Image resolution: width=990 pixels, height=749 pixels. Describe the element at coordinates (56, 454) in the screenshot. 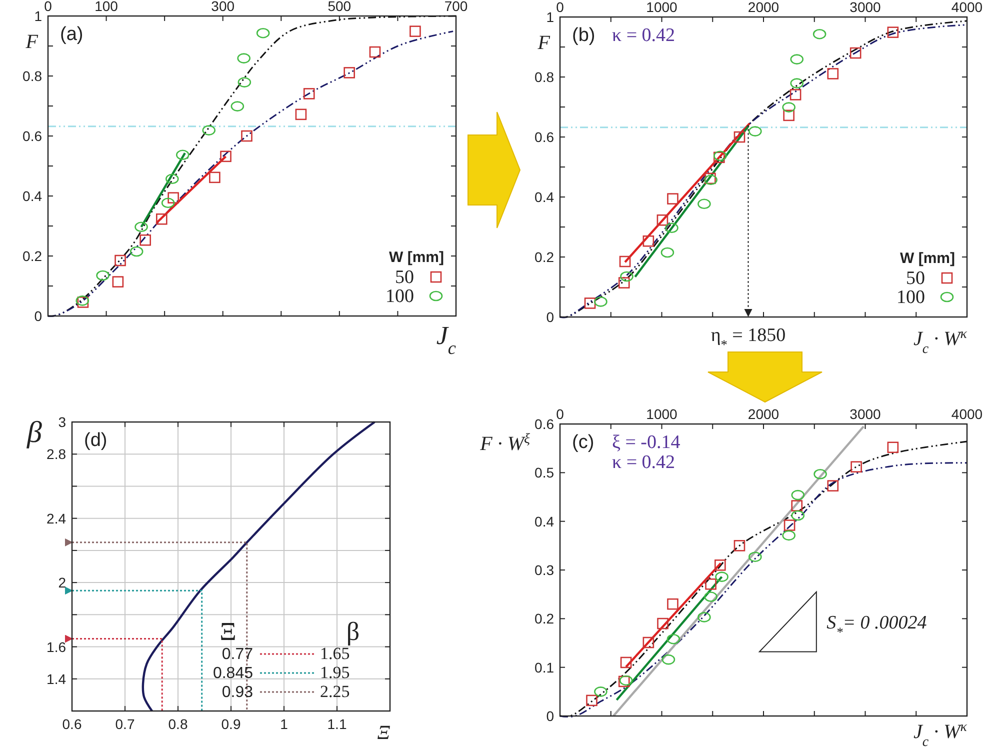

I see `y-tick-label: 2.8` at that location.